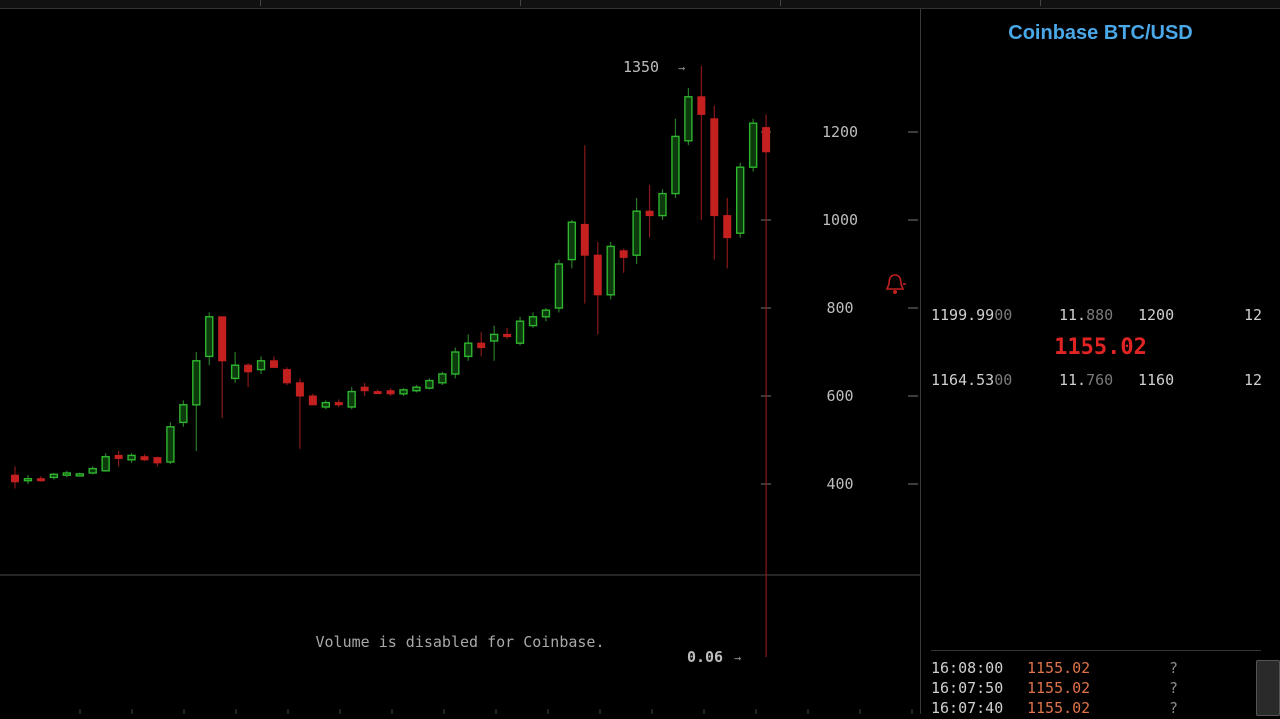 The width and height of the screenshot is (1280, 719). What do you see at coordinates (705, 657) in the screenshot?
I see `low-marker-label: 0.06` at bounding box center [705, 657].